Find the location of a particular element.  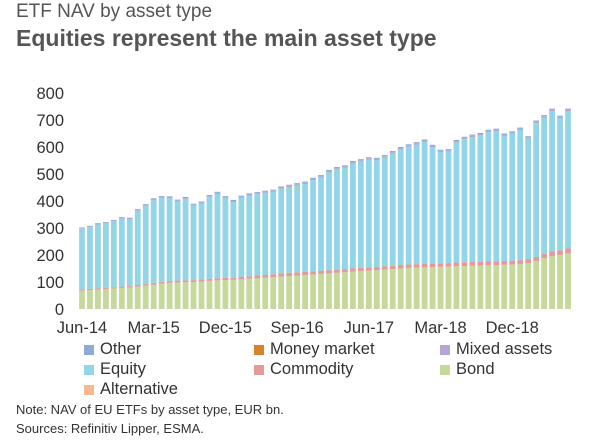

legend-item-bond: Bond is located at coordinates (467, 369).